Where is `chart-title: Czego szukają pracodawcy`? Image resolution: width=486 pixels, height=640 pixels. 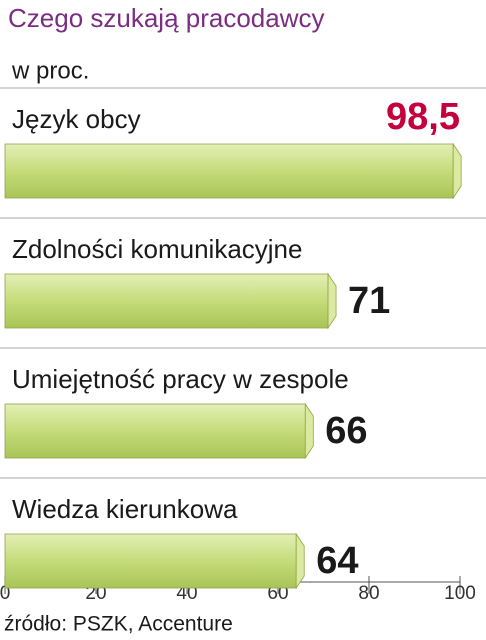 chart-title: Czego szukają pracodawcy is located at coordinates (166, 18).